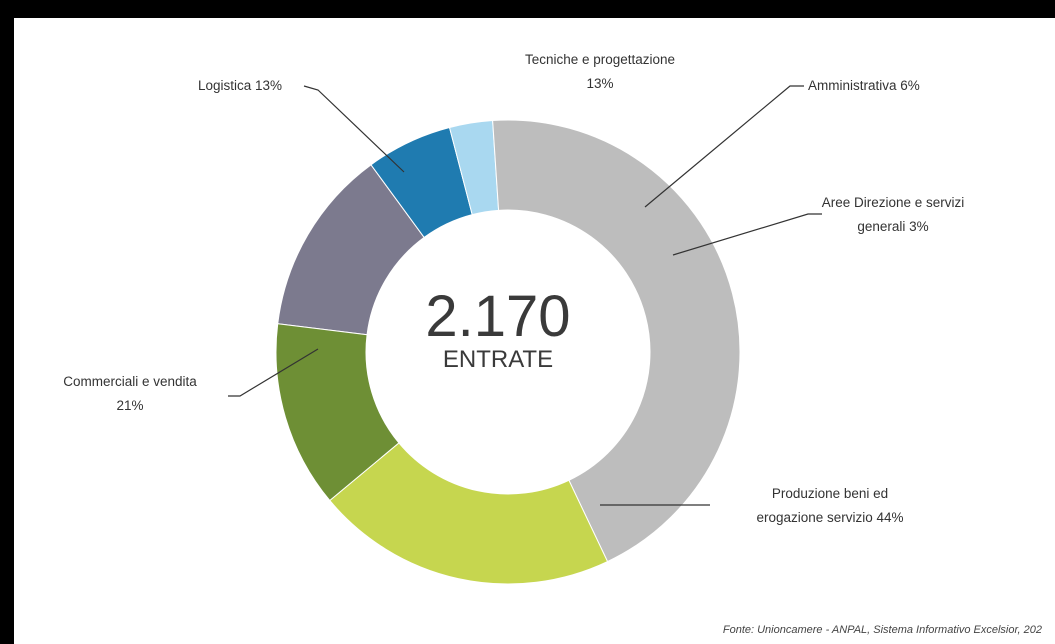  What do you see at coordinates (892, 226) in the screenshot?
I see `slice-label-line: generali 3%` at bounding box center [892, 226].